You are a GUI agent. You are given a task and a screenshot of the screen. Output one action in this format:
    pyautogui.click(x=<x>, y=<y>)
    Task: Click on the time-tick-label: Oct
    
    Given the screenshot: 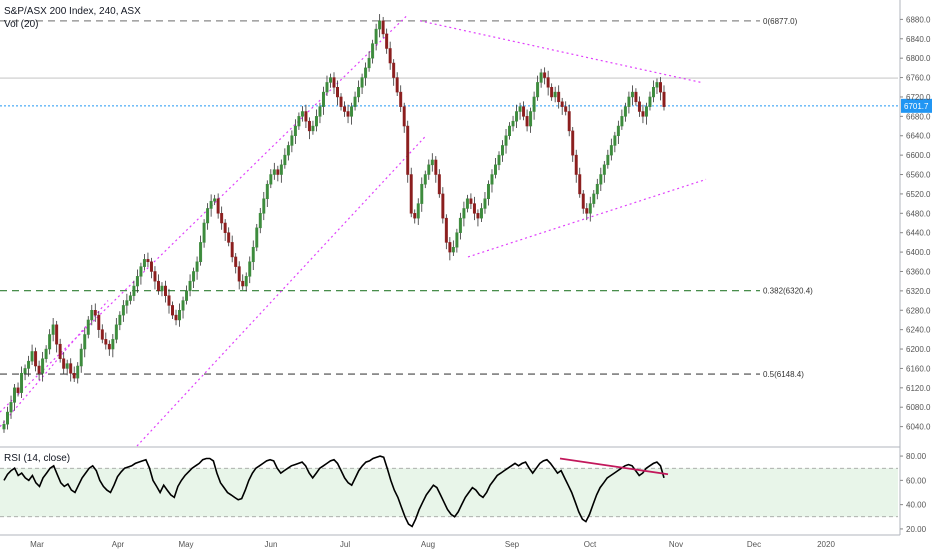 What is the action you would take?
    pyautogui.click(x=590, y=544)
    